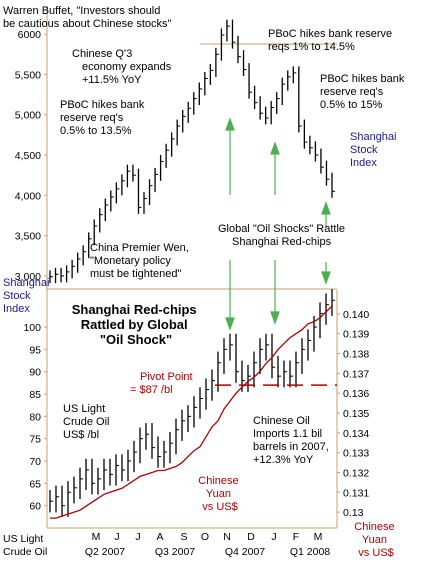  I want to click on right-y-tick-label: 0.13, so click(353, 513).